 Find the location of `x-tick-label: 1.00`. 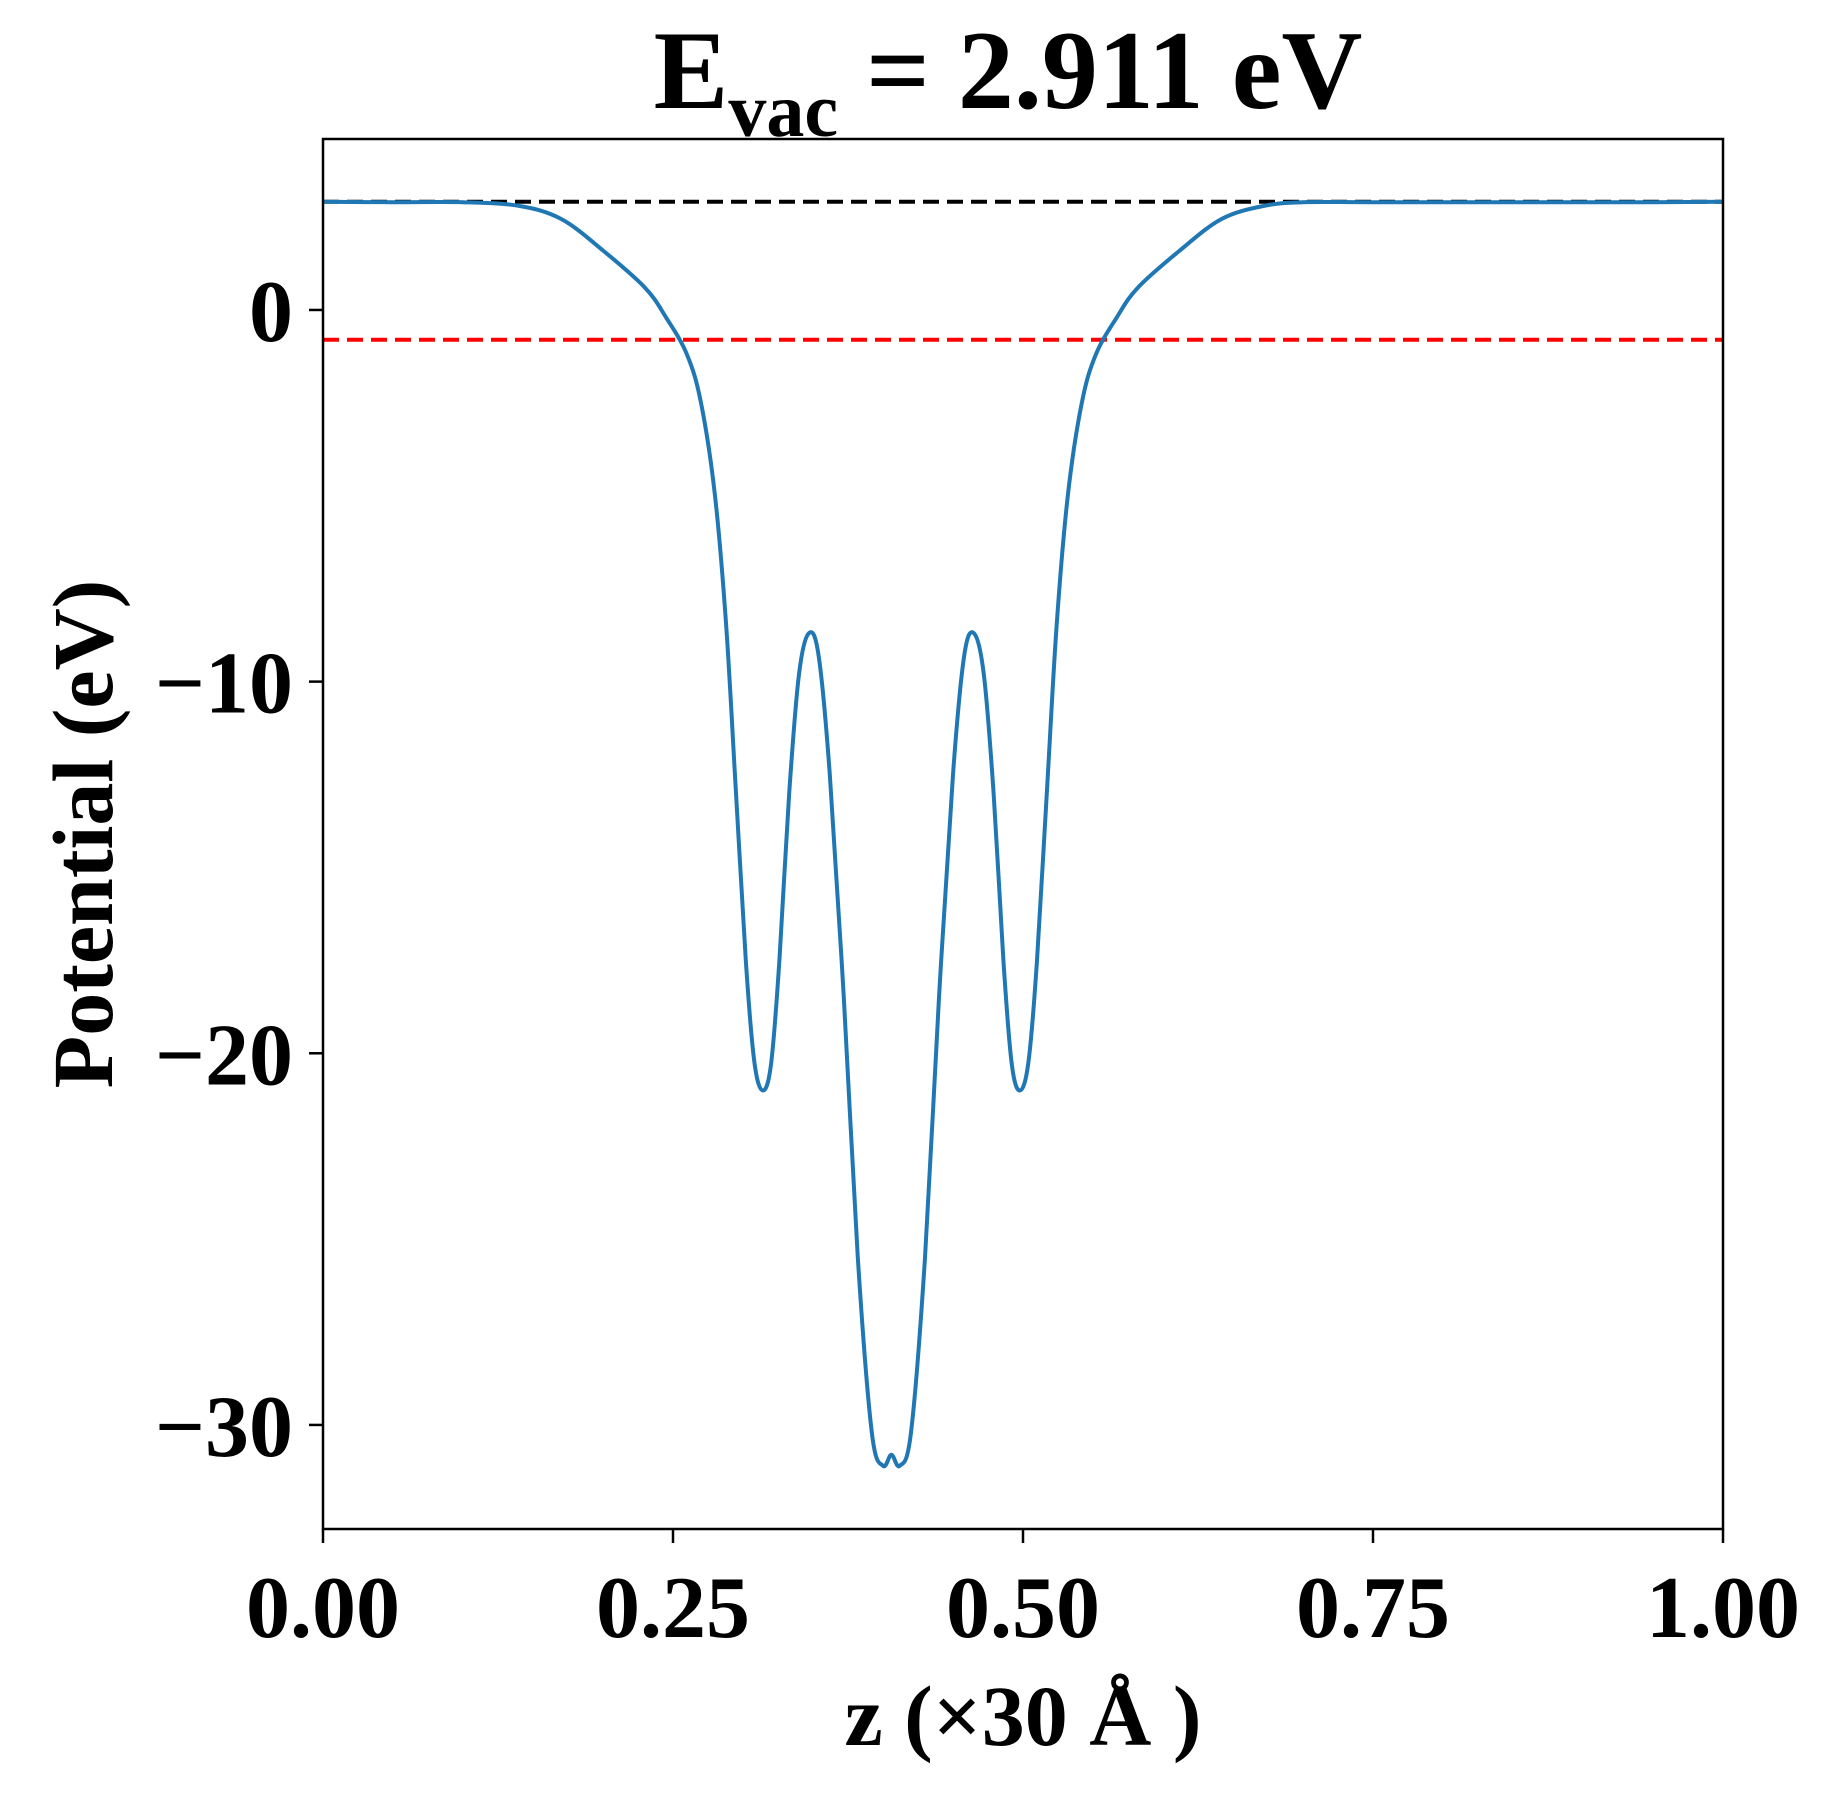

x-tick-label: 1.00 is located at coordinates (1723, 1608).